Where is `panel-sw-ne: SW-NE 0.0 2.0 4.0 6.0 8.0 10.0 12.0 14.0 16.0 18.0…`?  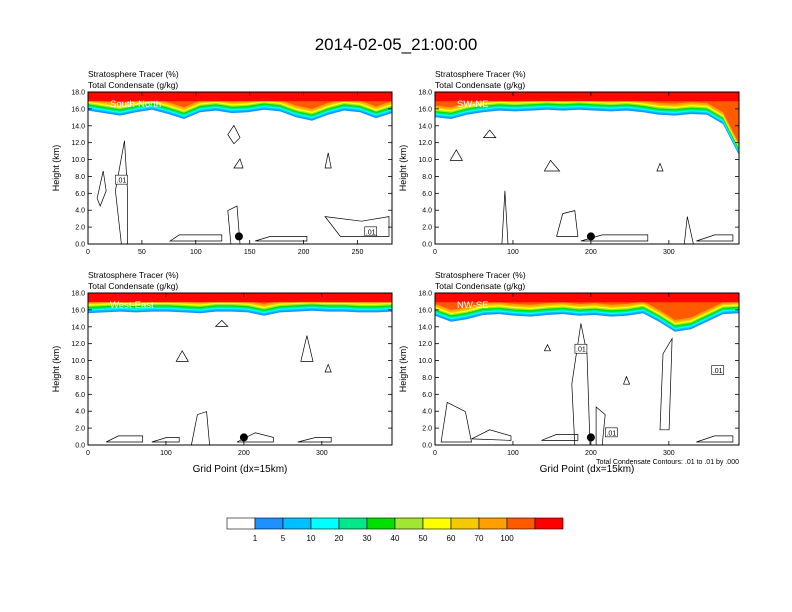
panel-sw-ne: SW-NE 0.0 2.0 4.0 6.0 8.0 10.0 12.0 14.0 16.0 18.0… is located at coordinates (569, 162).